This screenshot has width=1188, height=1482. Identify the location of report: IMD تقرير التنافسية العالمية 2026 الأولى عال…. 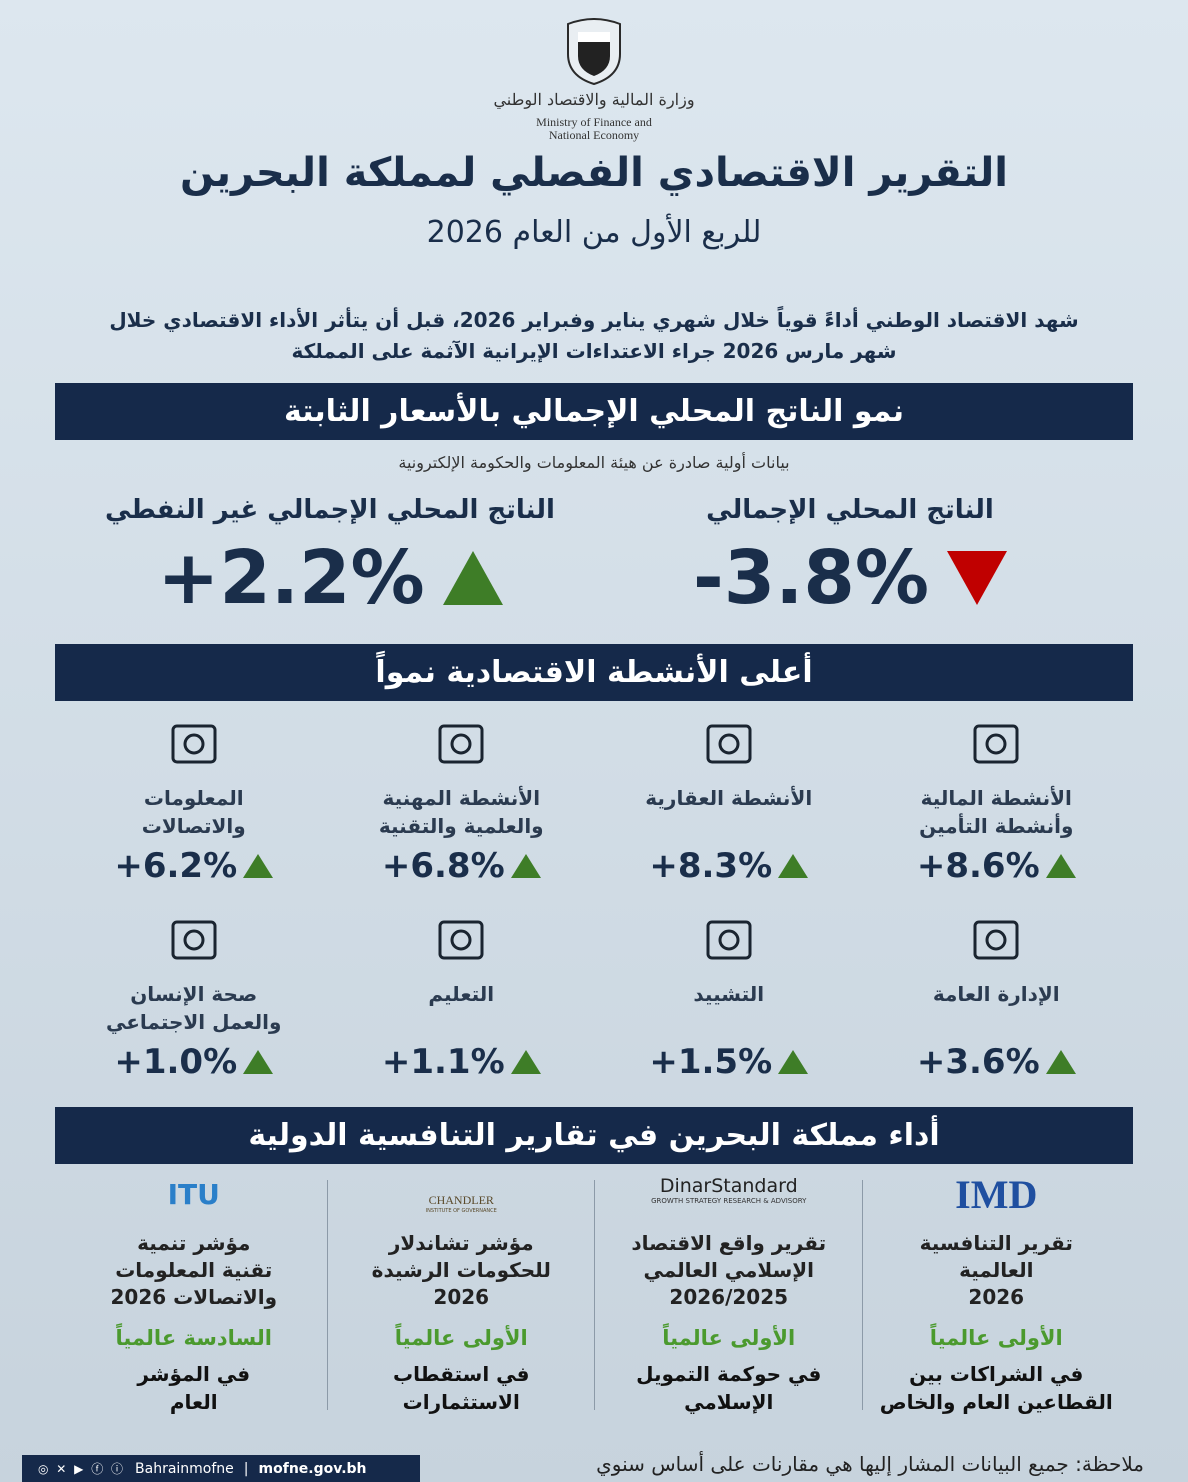
(997, 1290).